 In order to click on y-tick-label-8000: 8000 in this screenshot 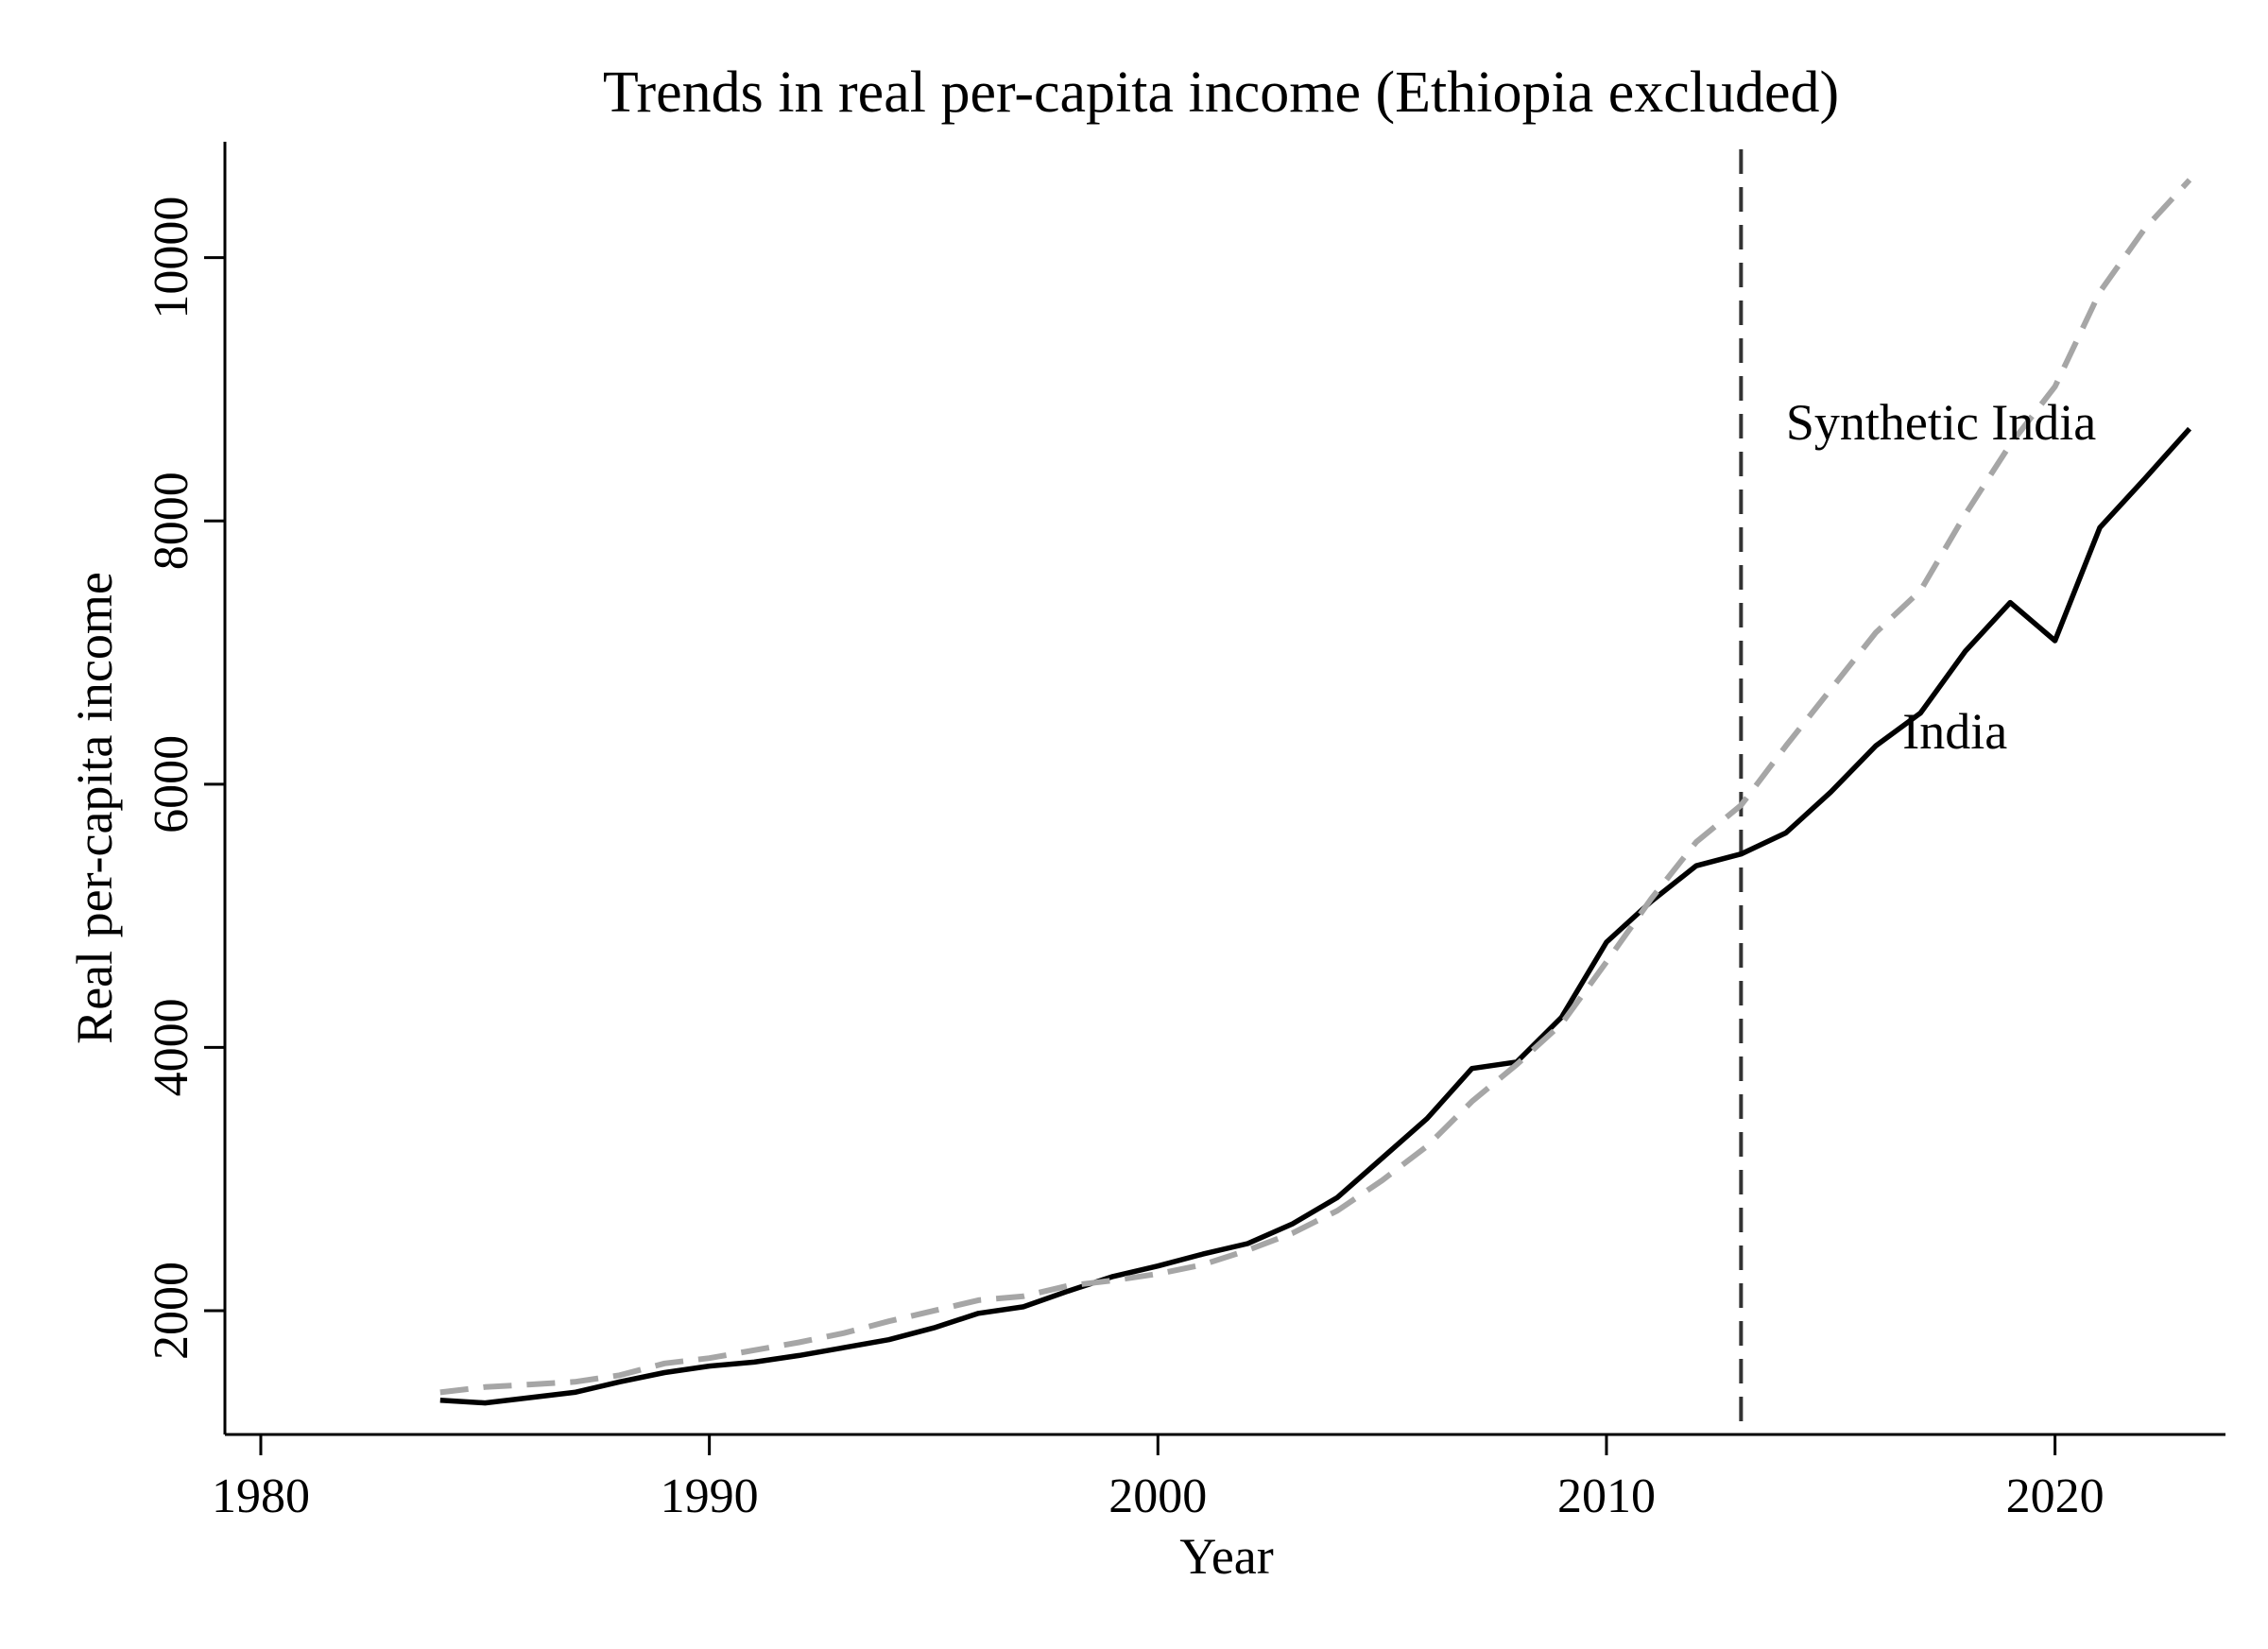, I will do `click(171, 521)`.